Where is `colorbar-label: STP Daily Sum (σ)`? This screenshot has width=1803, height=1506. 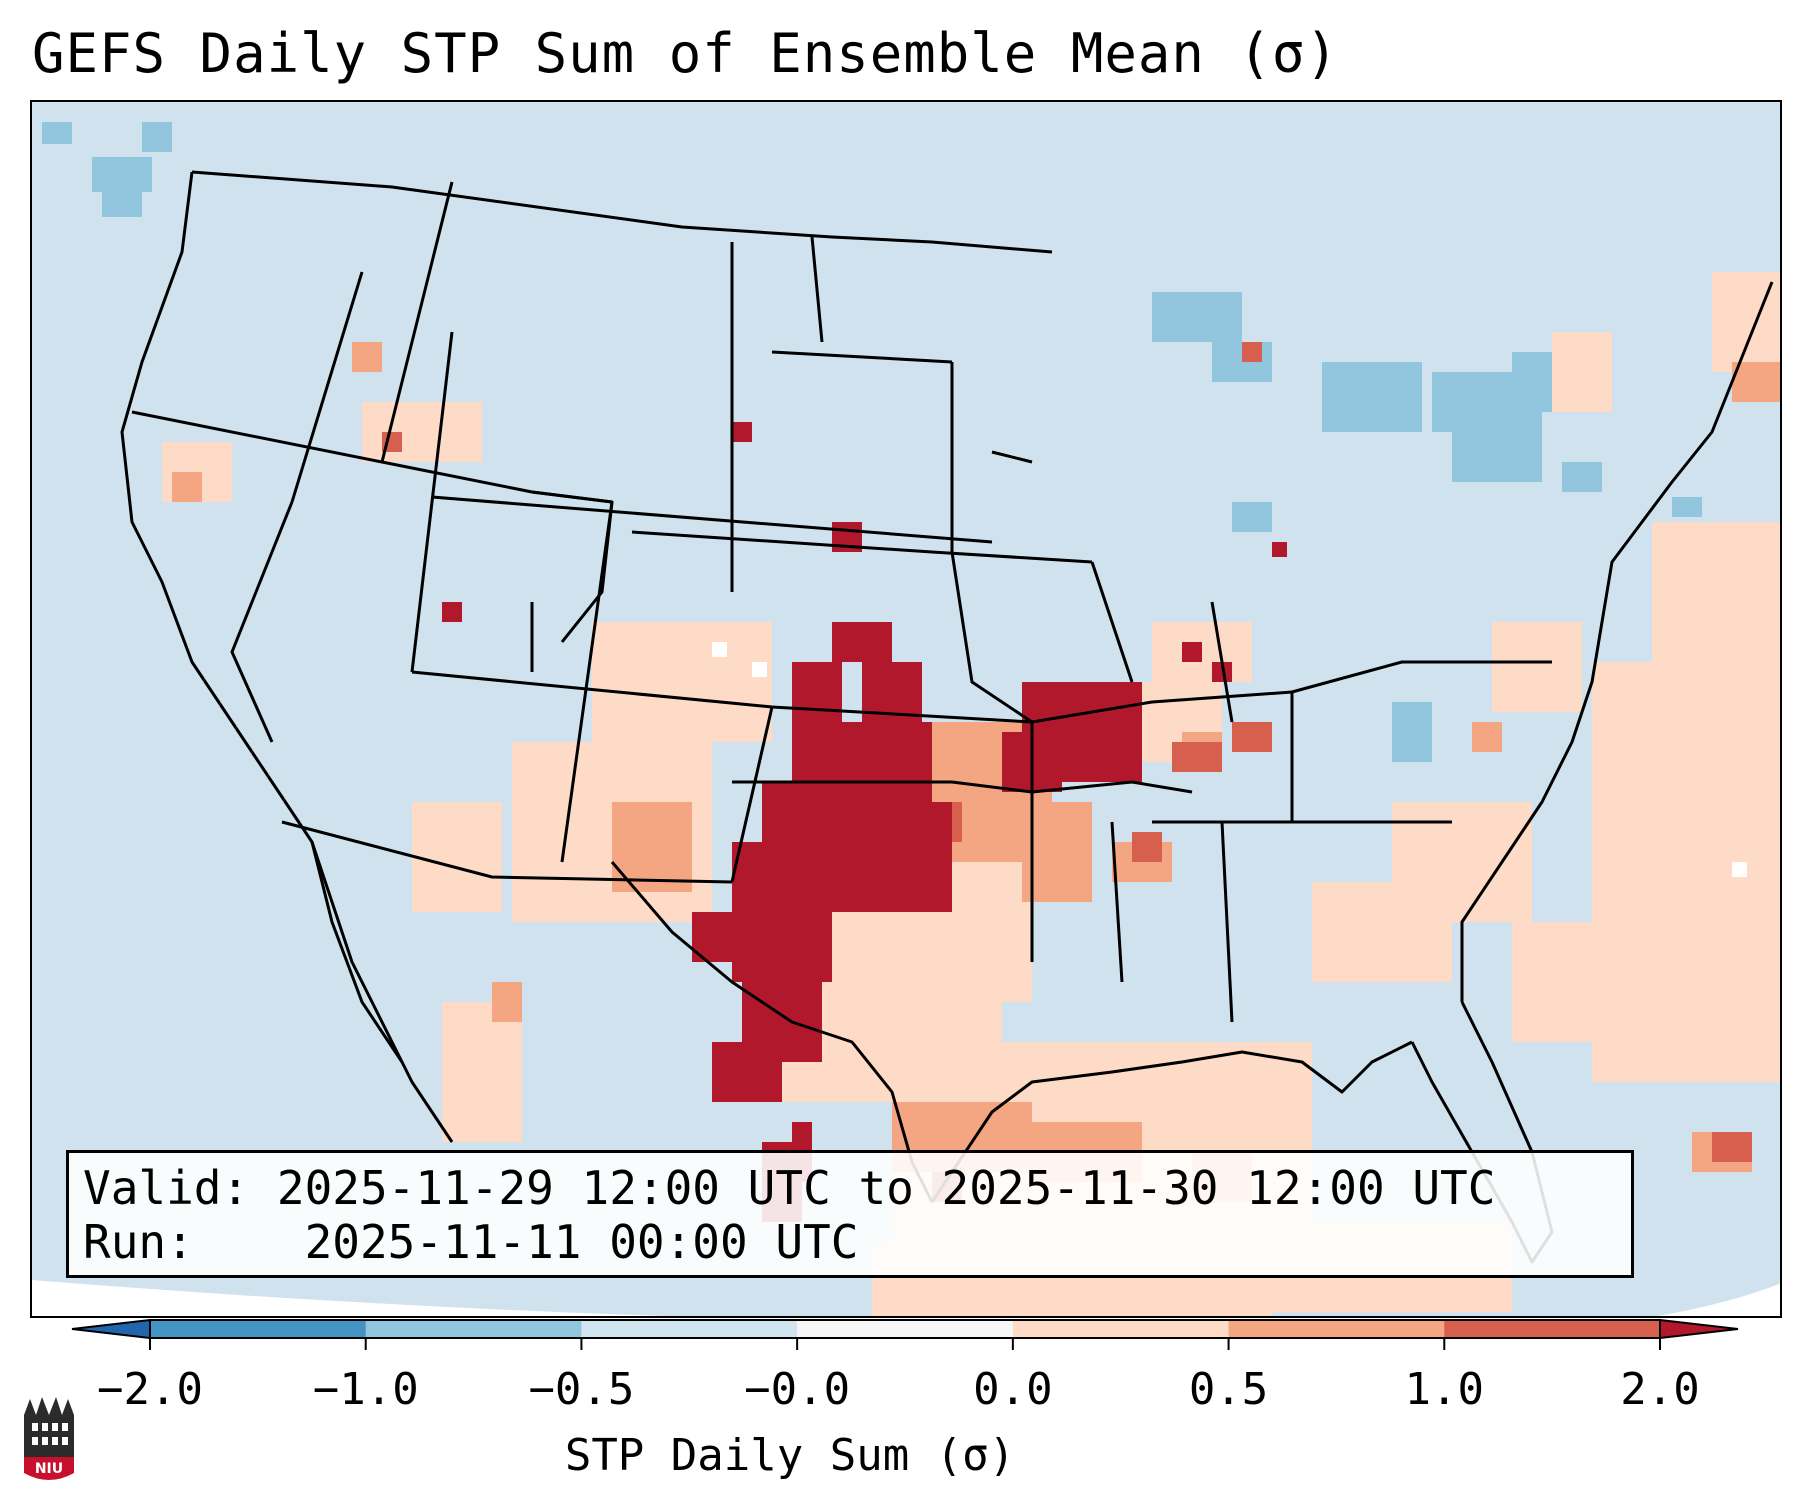
colorbar-label: STP Daily Sum (σ) is located at coordinates (790, 1455).